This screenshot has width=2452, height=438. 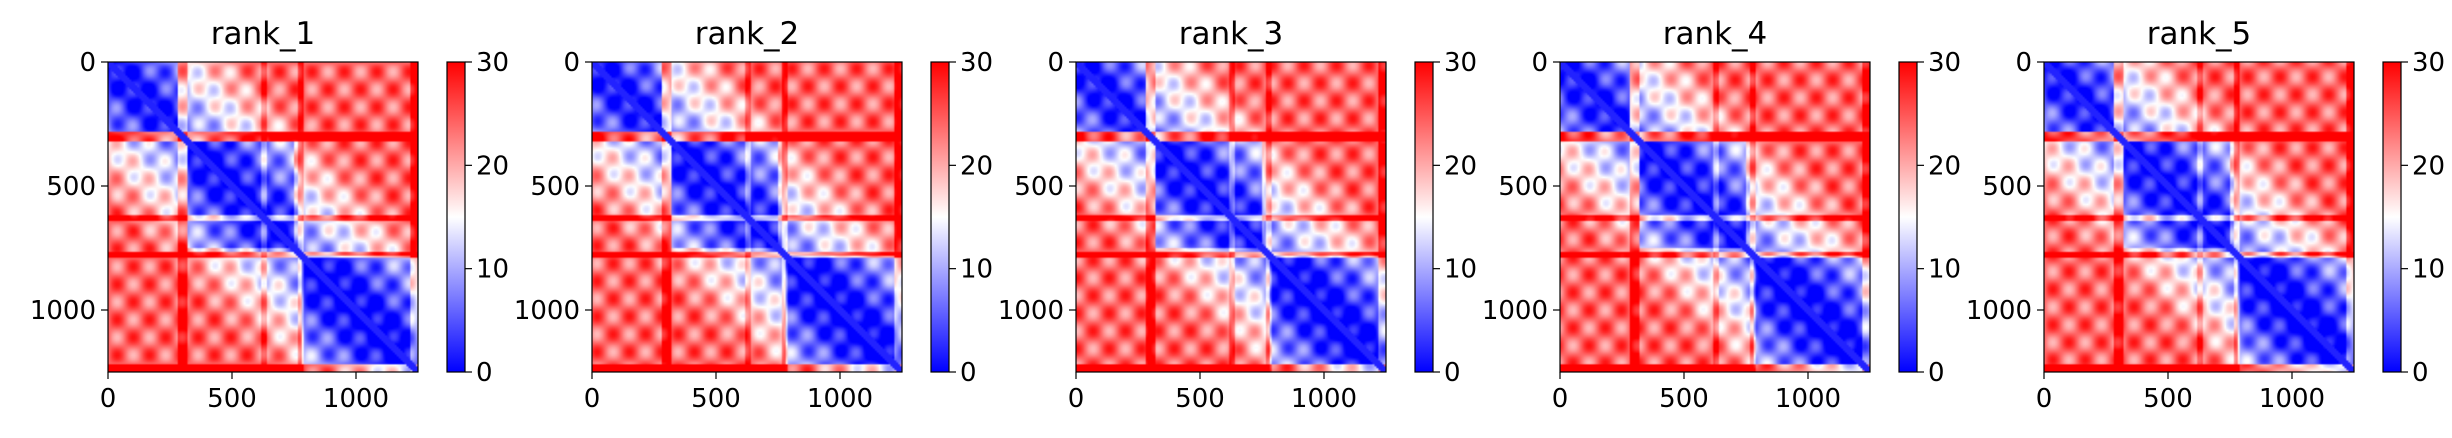 I want to click on panel-title: rank_5, so click(x=2199, y=34).